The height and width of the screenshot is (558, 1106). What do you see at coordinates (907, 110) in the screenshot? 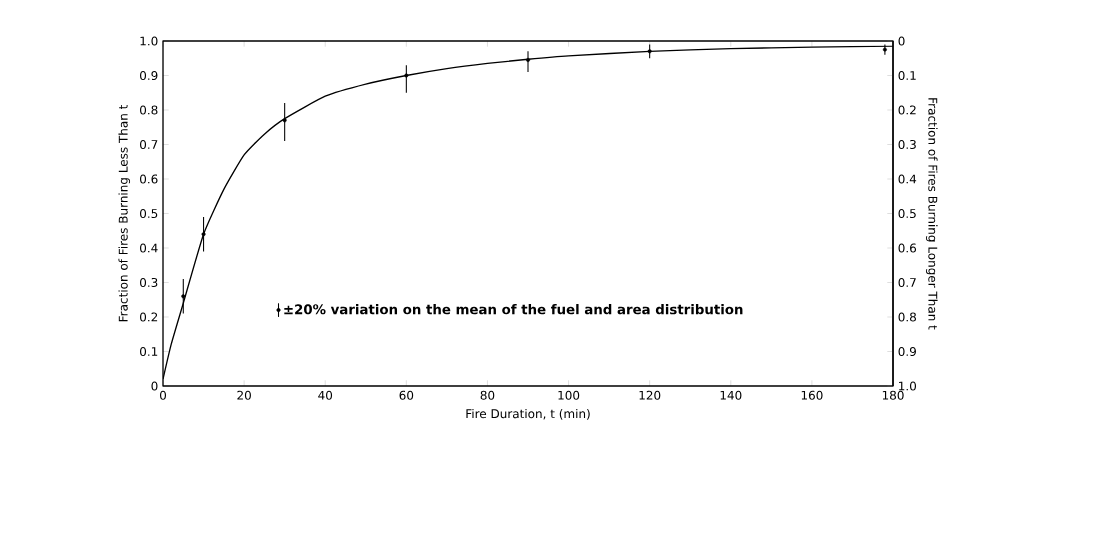
I see `y2-tick-label: 0.2` at bounding box center [907, 110].